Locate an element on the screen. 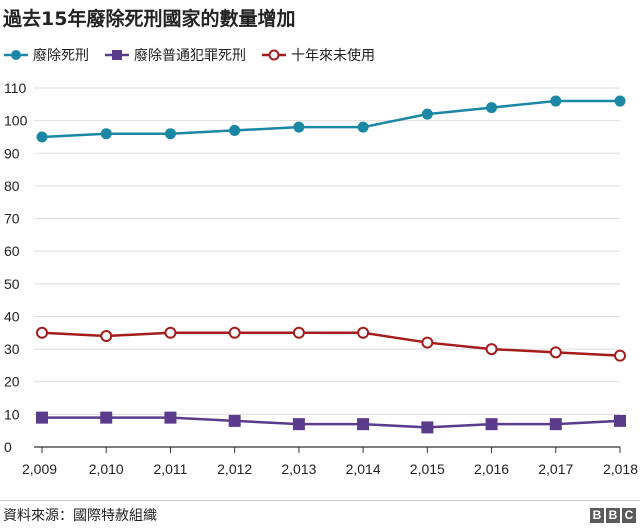 Image resolution: width=640 pixels, height=529 pixels. legend-marker-circle-open-icon is located at coordinates (274, 55).